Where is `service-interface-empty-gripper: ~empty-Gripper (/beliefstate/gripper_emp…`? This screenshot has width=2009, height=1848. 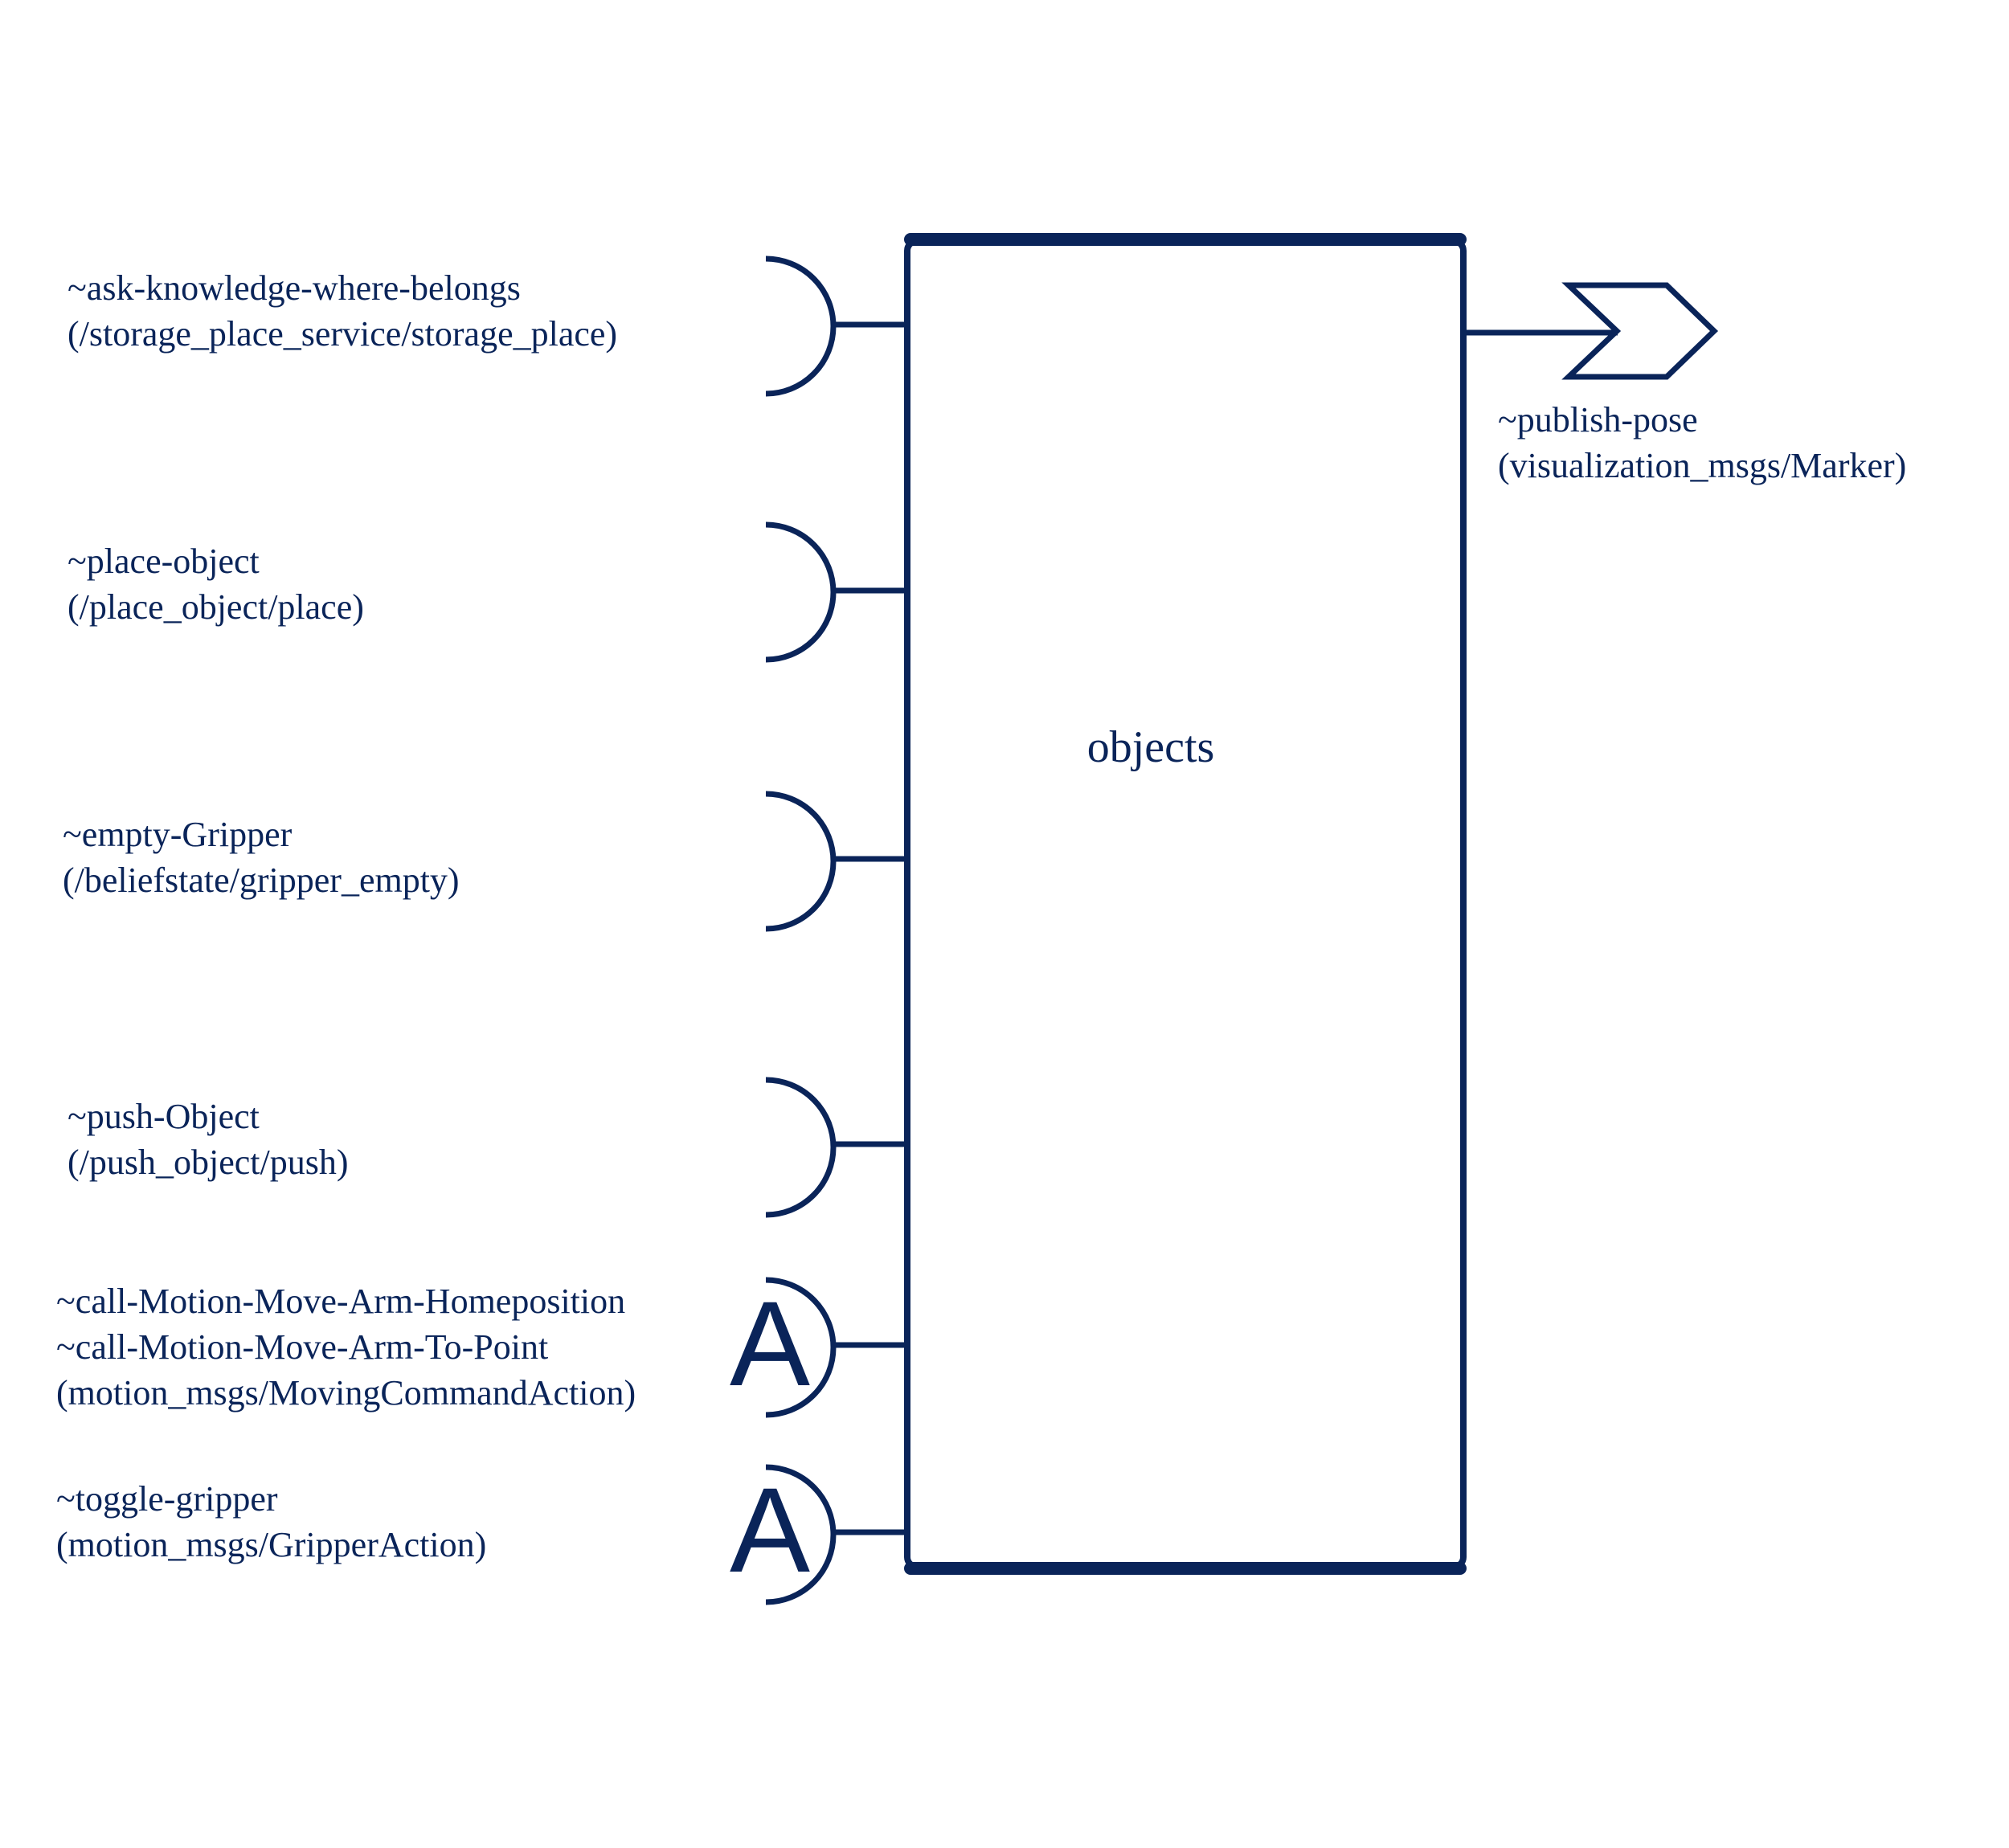
service-interface-empty-gripper: ~empty-Gripper (/beliefstate/gripper_emp… is located at coordinates (485, 862).